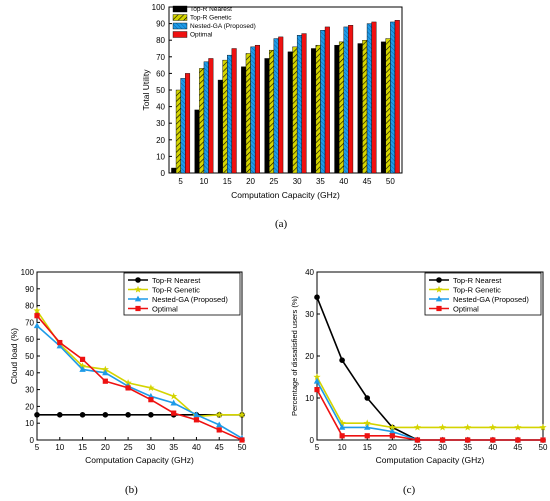 This screenshot has height=501, width=550. I want to click on y-tick-label: 80, so click(160, 40).